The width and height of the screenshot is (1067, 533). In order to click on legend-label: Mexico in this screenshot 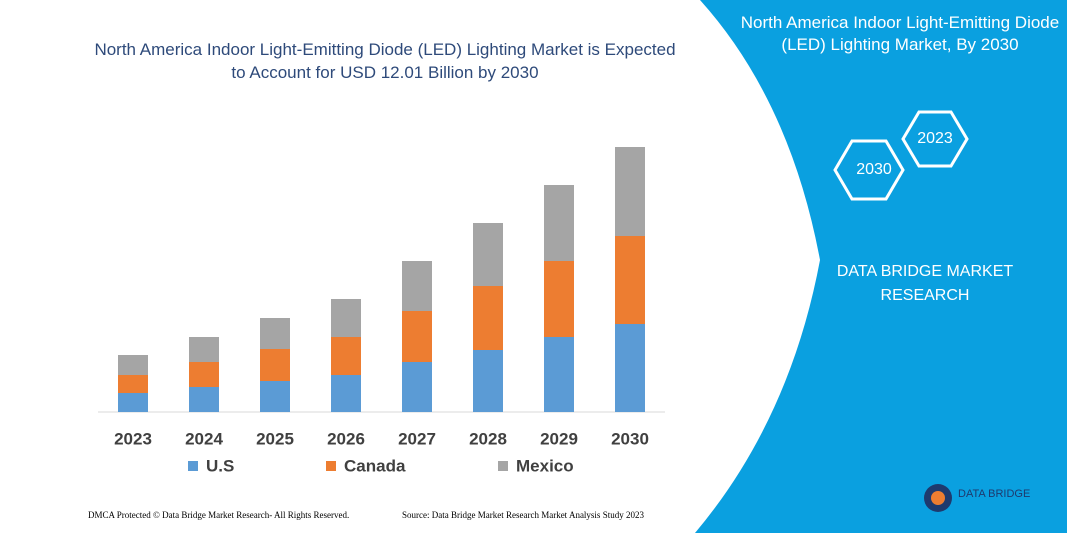, I will do `click(545, 465)`.